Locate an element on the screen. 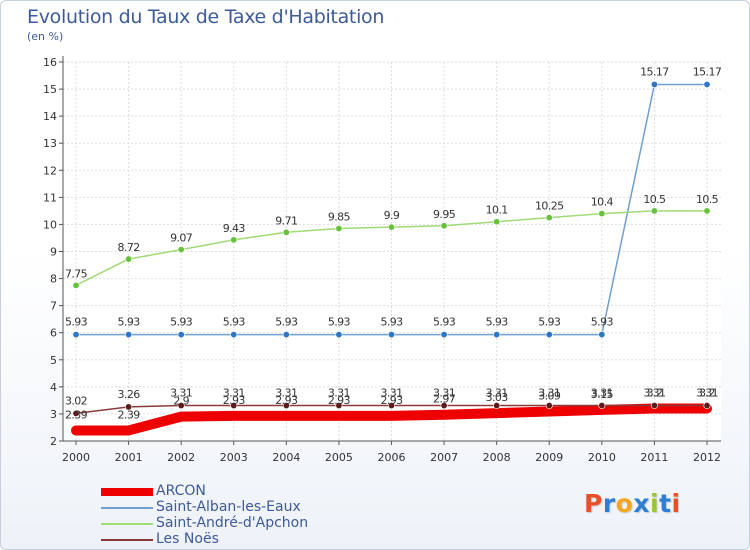 This screenshot has width=750, height=550. x-tick-label: 2008 is located at coordinates (497, 457).